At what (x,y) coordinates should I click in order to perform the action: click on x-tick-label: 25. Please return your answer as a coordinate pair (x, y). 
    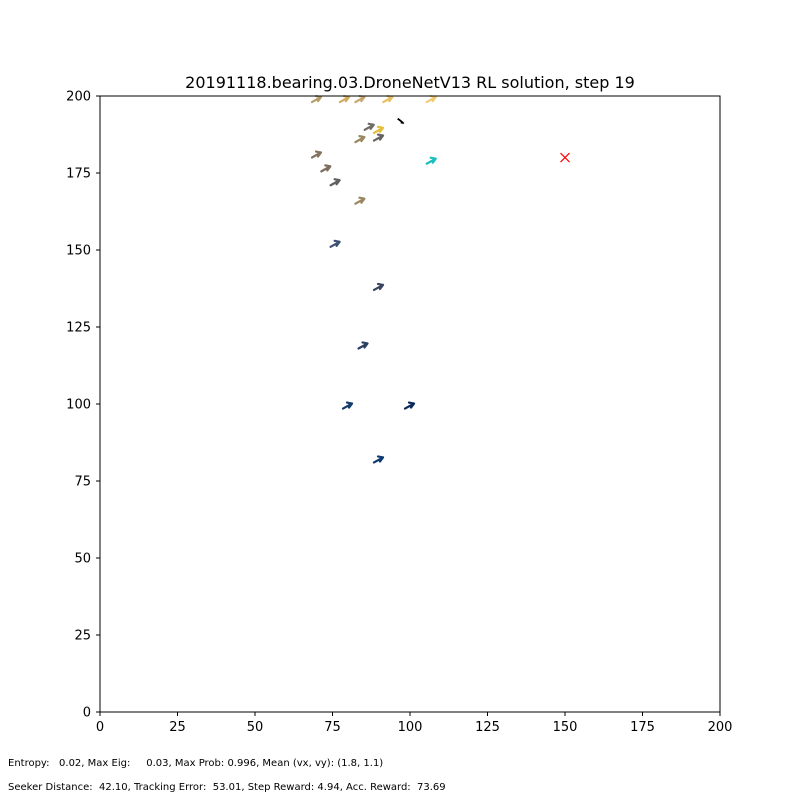
    Looking at the image, I should click on (177, 727).